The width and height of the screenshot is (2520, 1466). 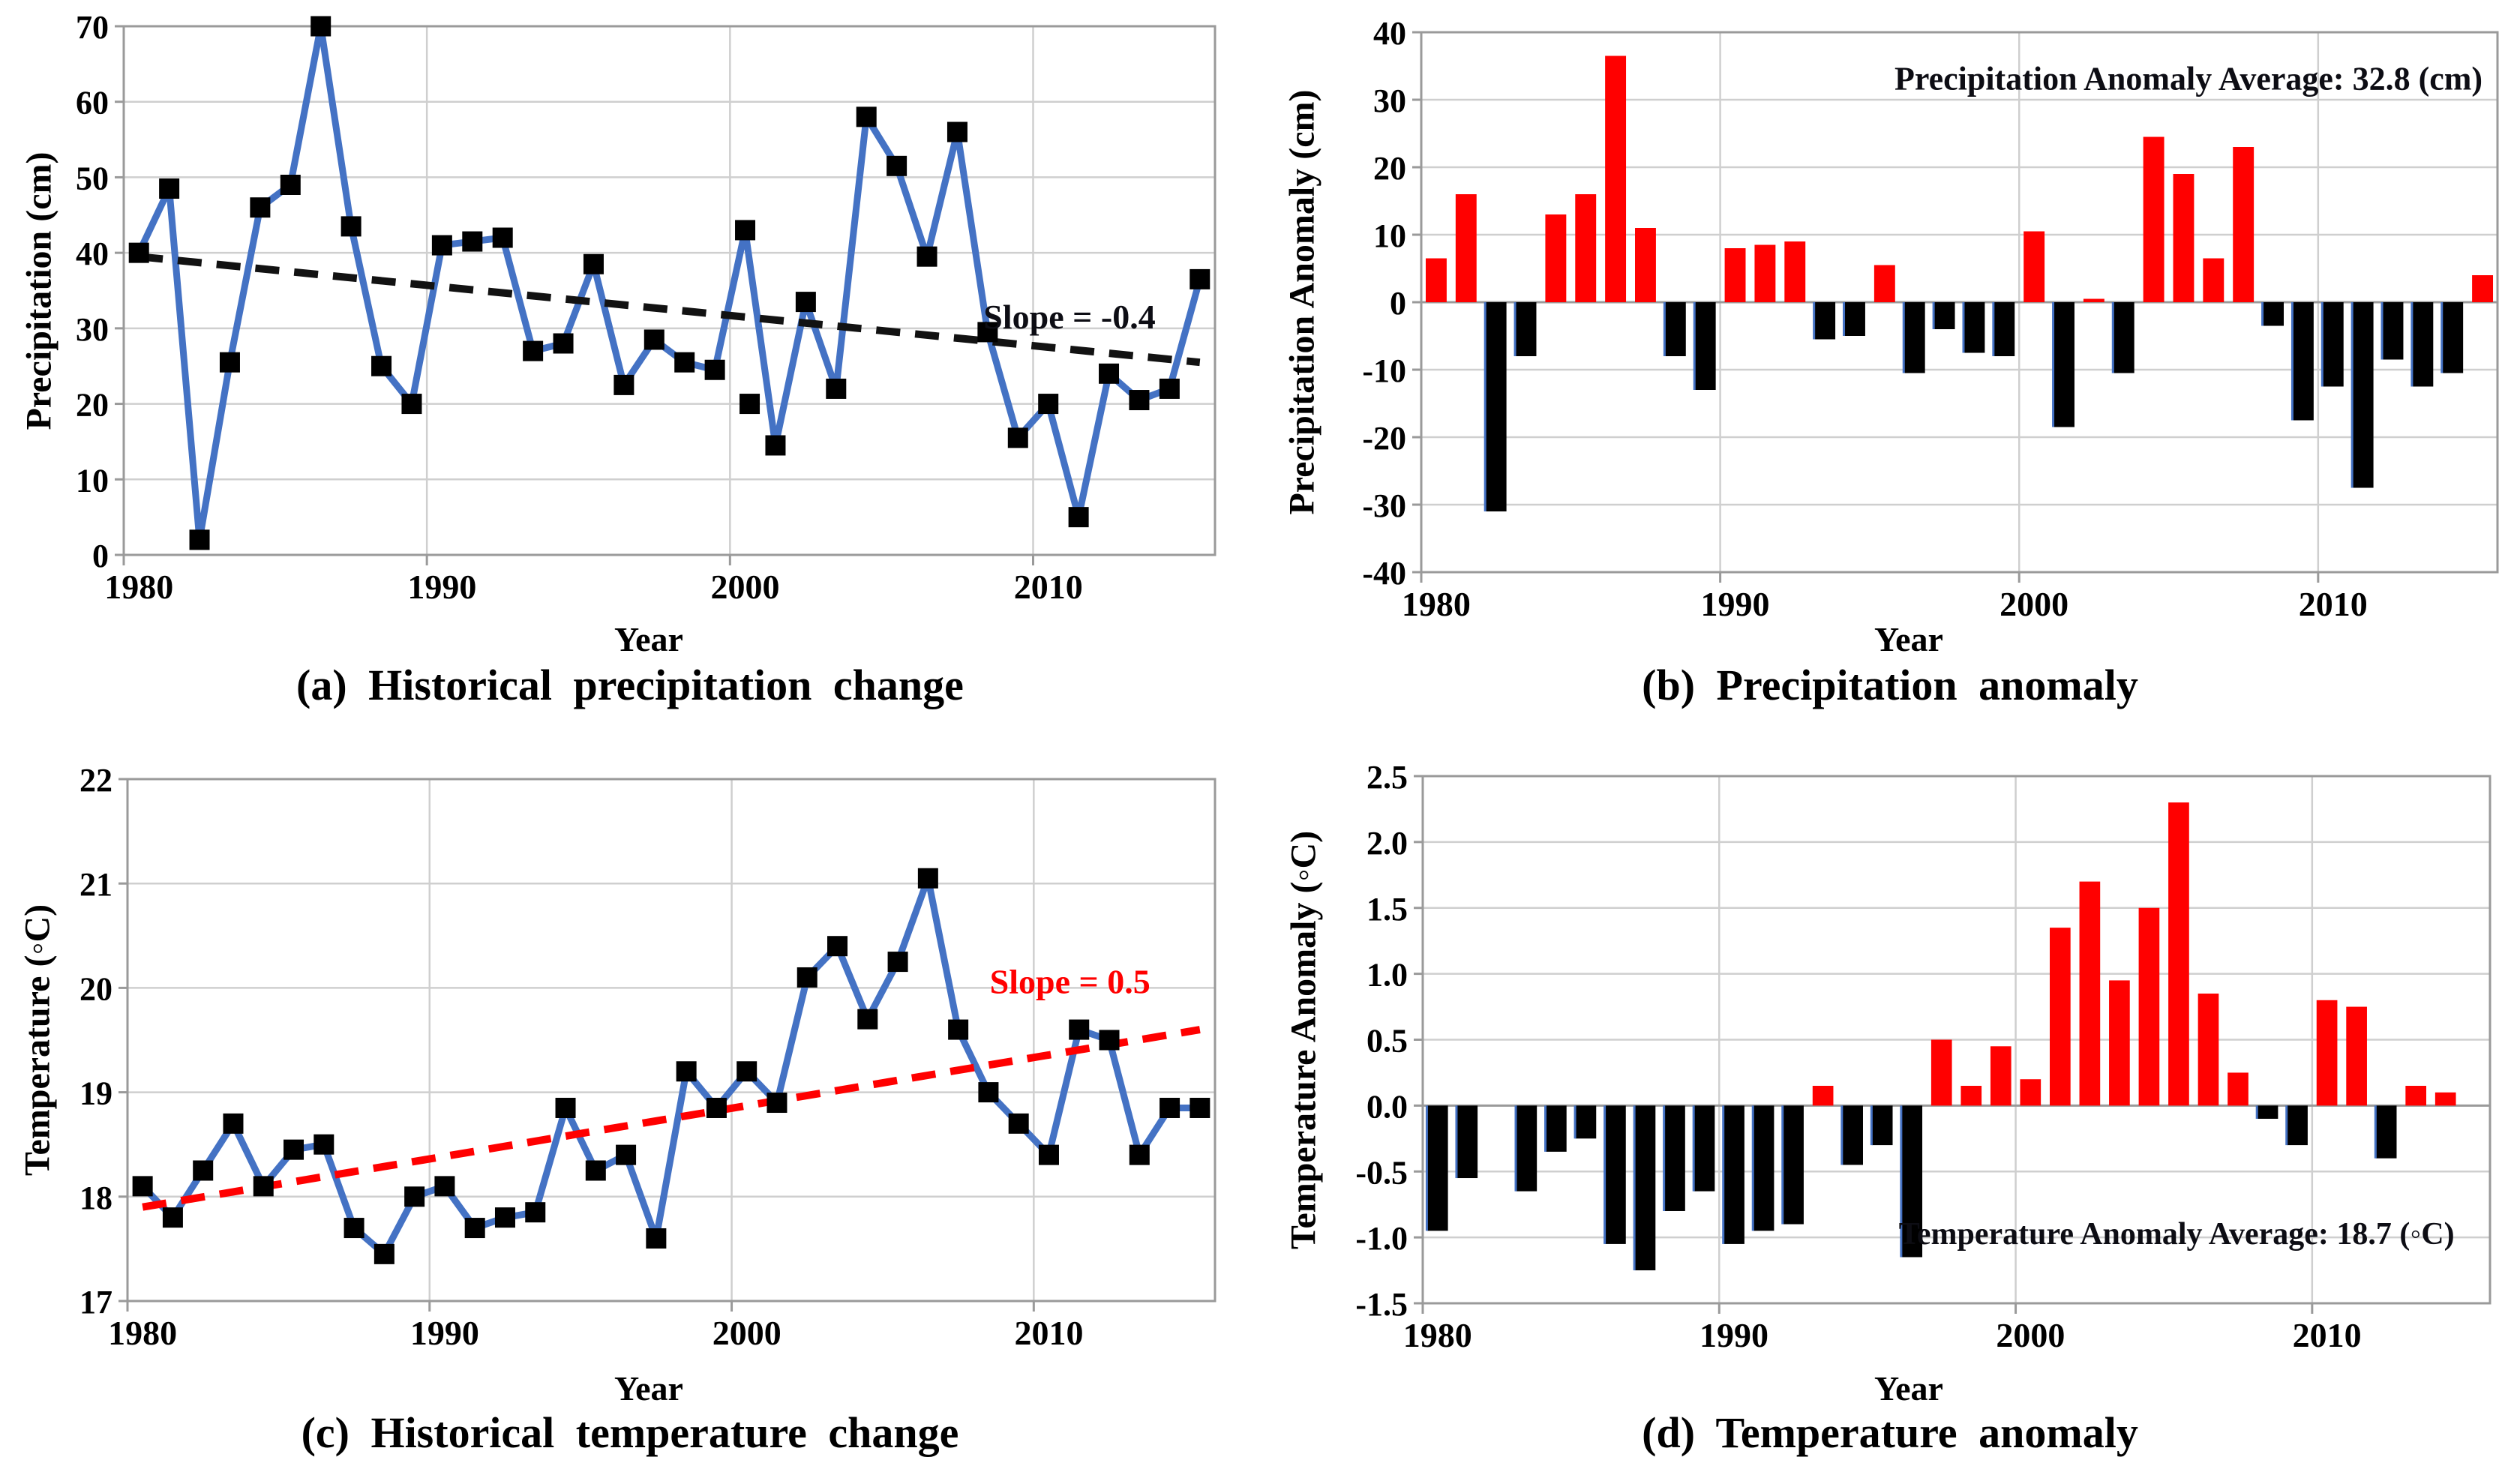 I want to click on anomaly-bar-2012, so click(x=2386, y=1132).